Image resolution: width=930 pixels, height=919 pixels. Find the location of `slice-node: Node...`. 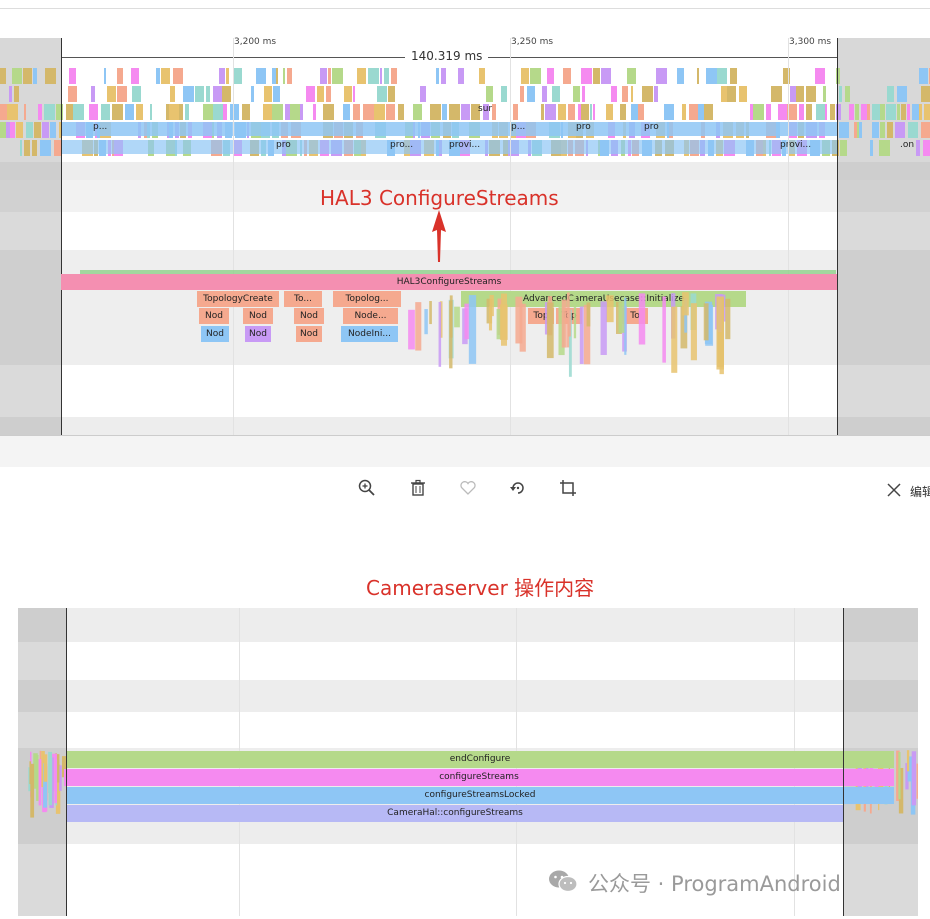

slice-node: Node... is located at coordinates (370, 316).